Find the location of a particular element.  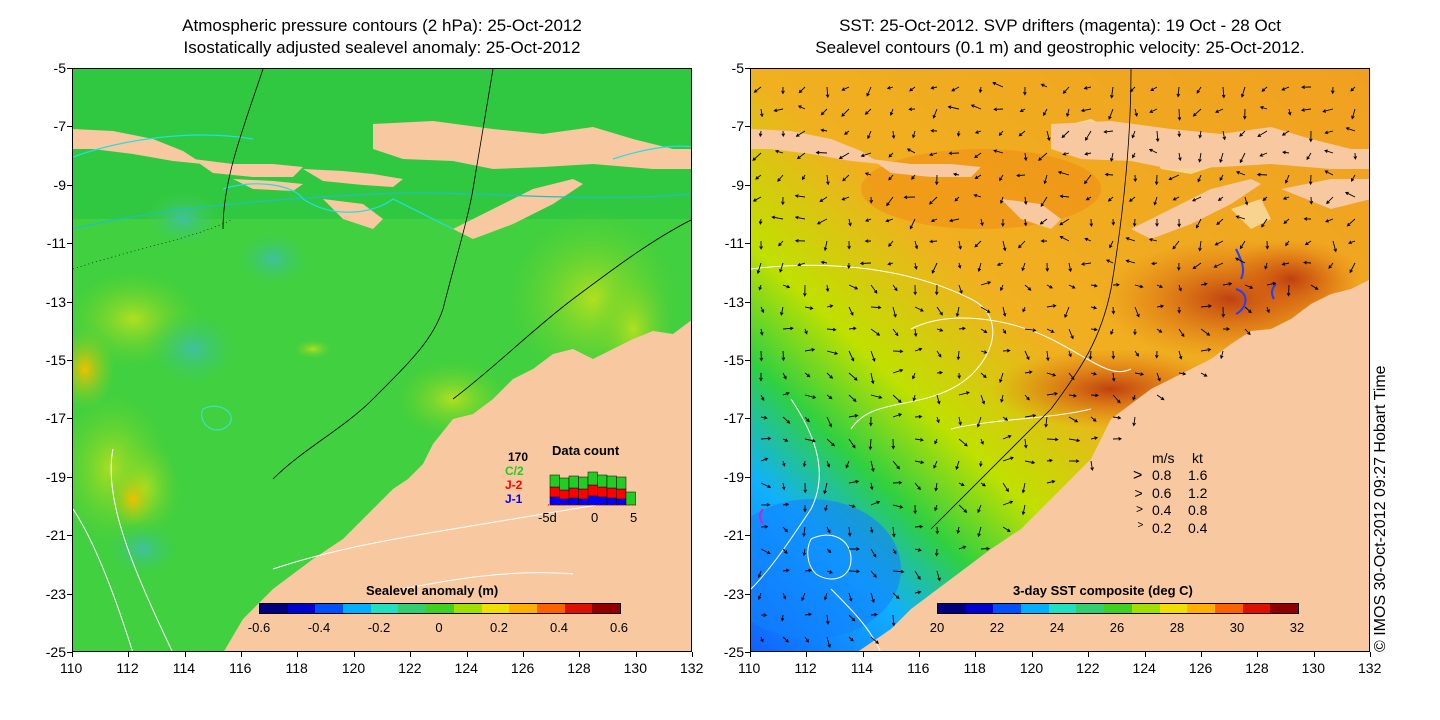

x-tick-label: 124 is located at coordinates (466, 668).